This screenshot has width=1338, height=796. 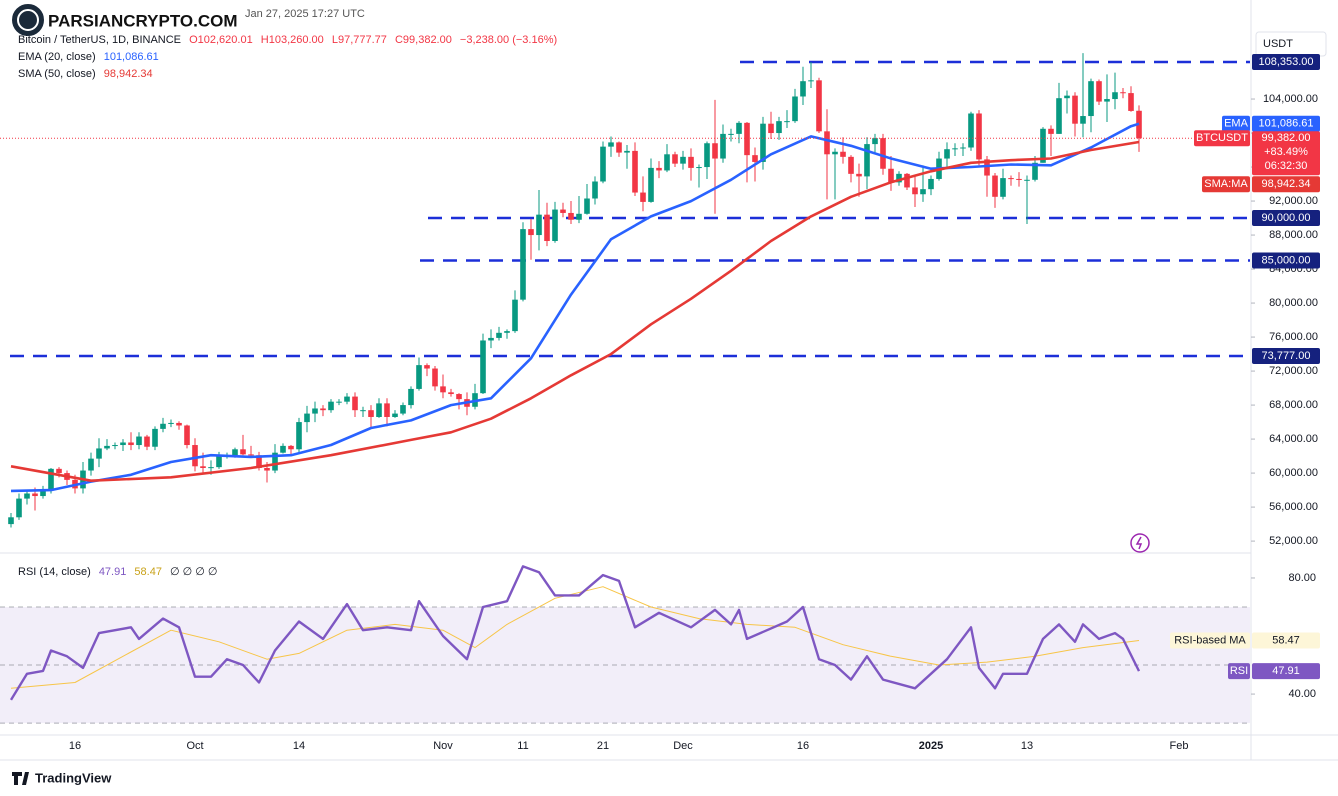 I want to click on countdown: 06:32:30, so click(x=1286, y=166).